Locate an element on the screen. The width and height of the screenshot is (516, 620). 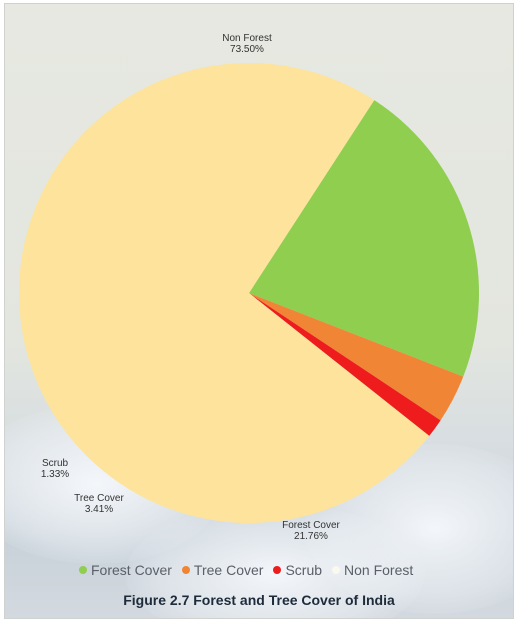
legend-item-forest-cover: Forest Cover is located at coordinates (125, 570).